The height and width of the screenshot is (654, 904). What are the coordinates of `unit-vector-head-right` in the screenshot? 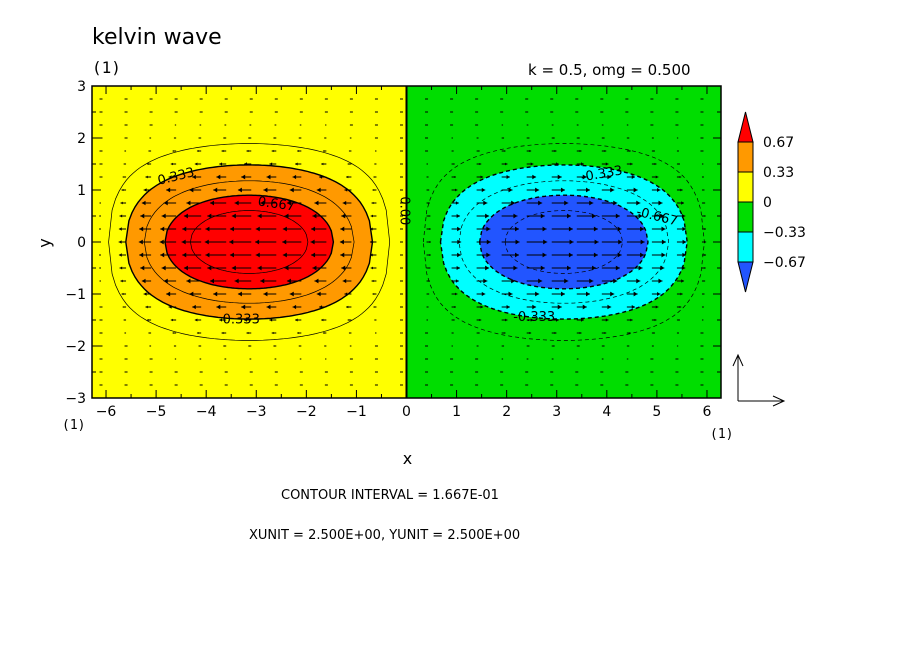 It's located at (779, 401).